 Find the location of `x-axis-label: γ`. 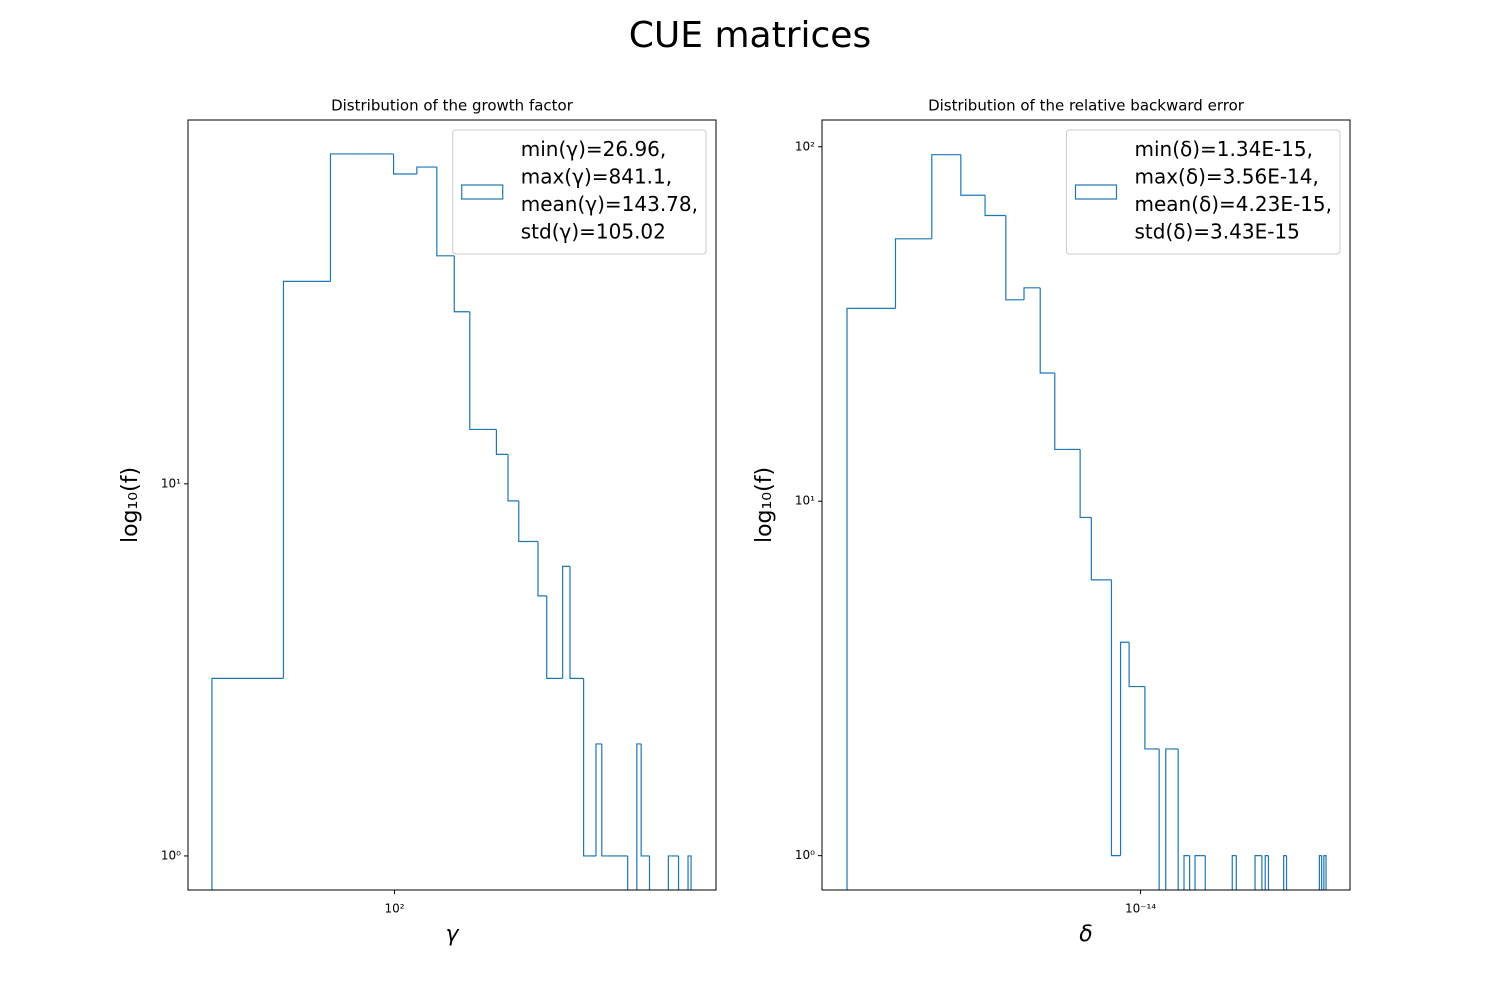

x-axis-label: γ is located at coordinates (452, 934).